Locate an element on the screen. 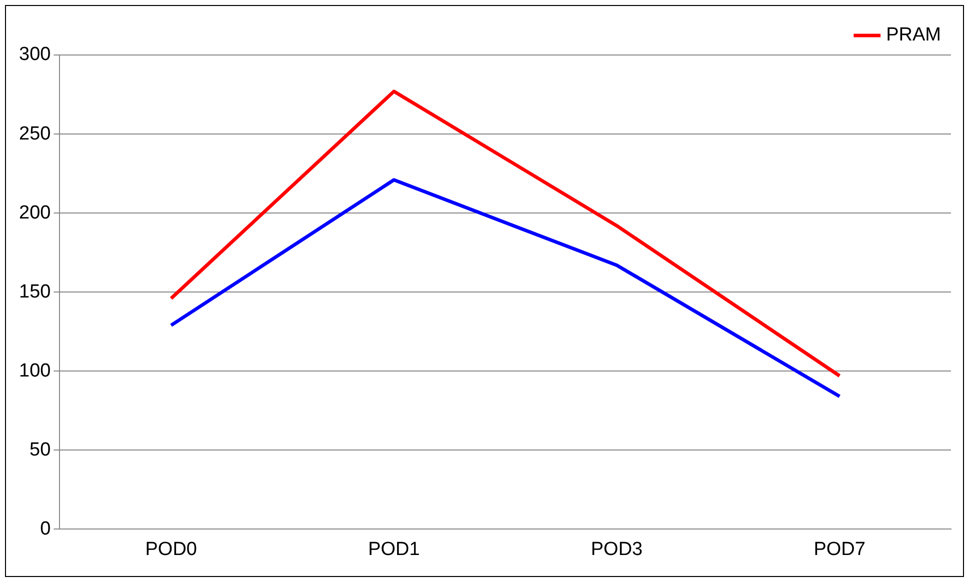 This screenshot has width=971, height=583. y-tick-label: 50 is located at coordinates (40, 449).